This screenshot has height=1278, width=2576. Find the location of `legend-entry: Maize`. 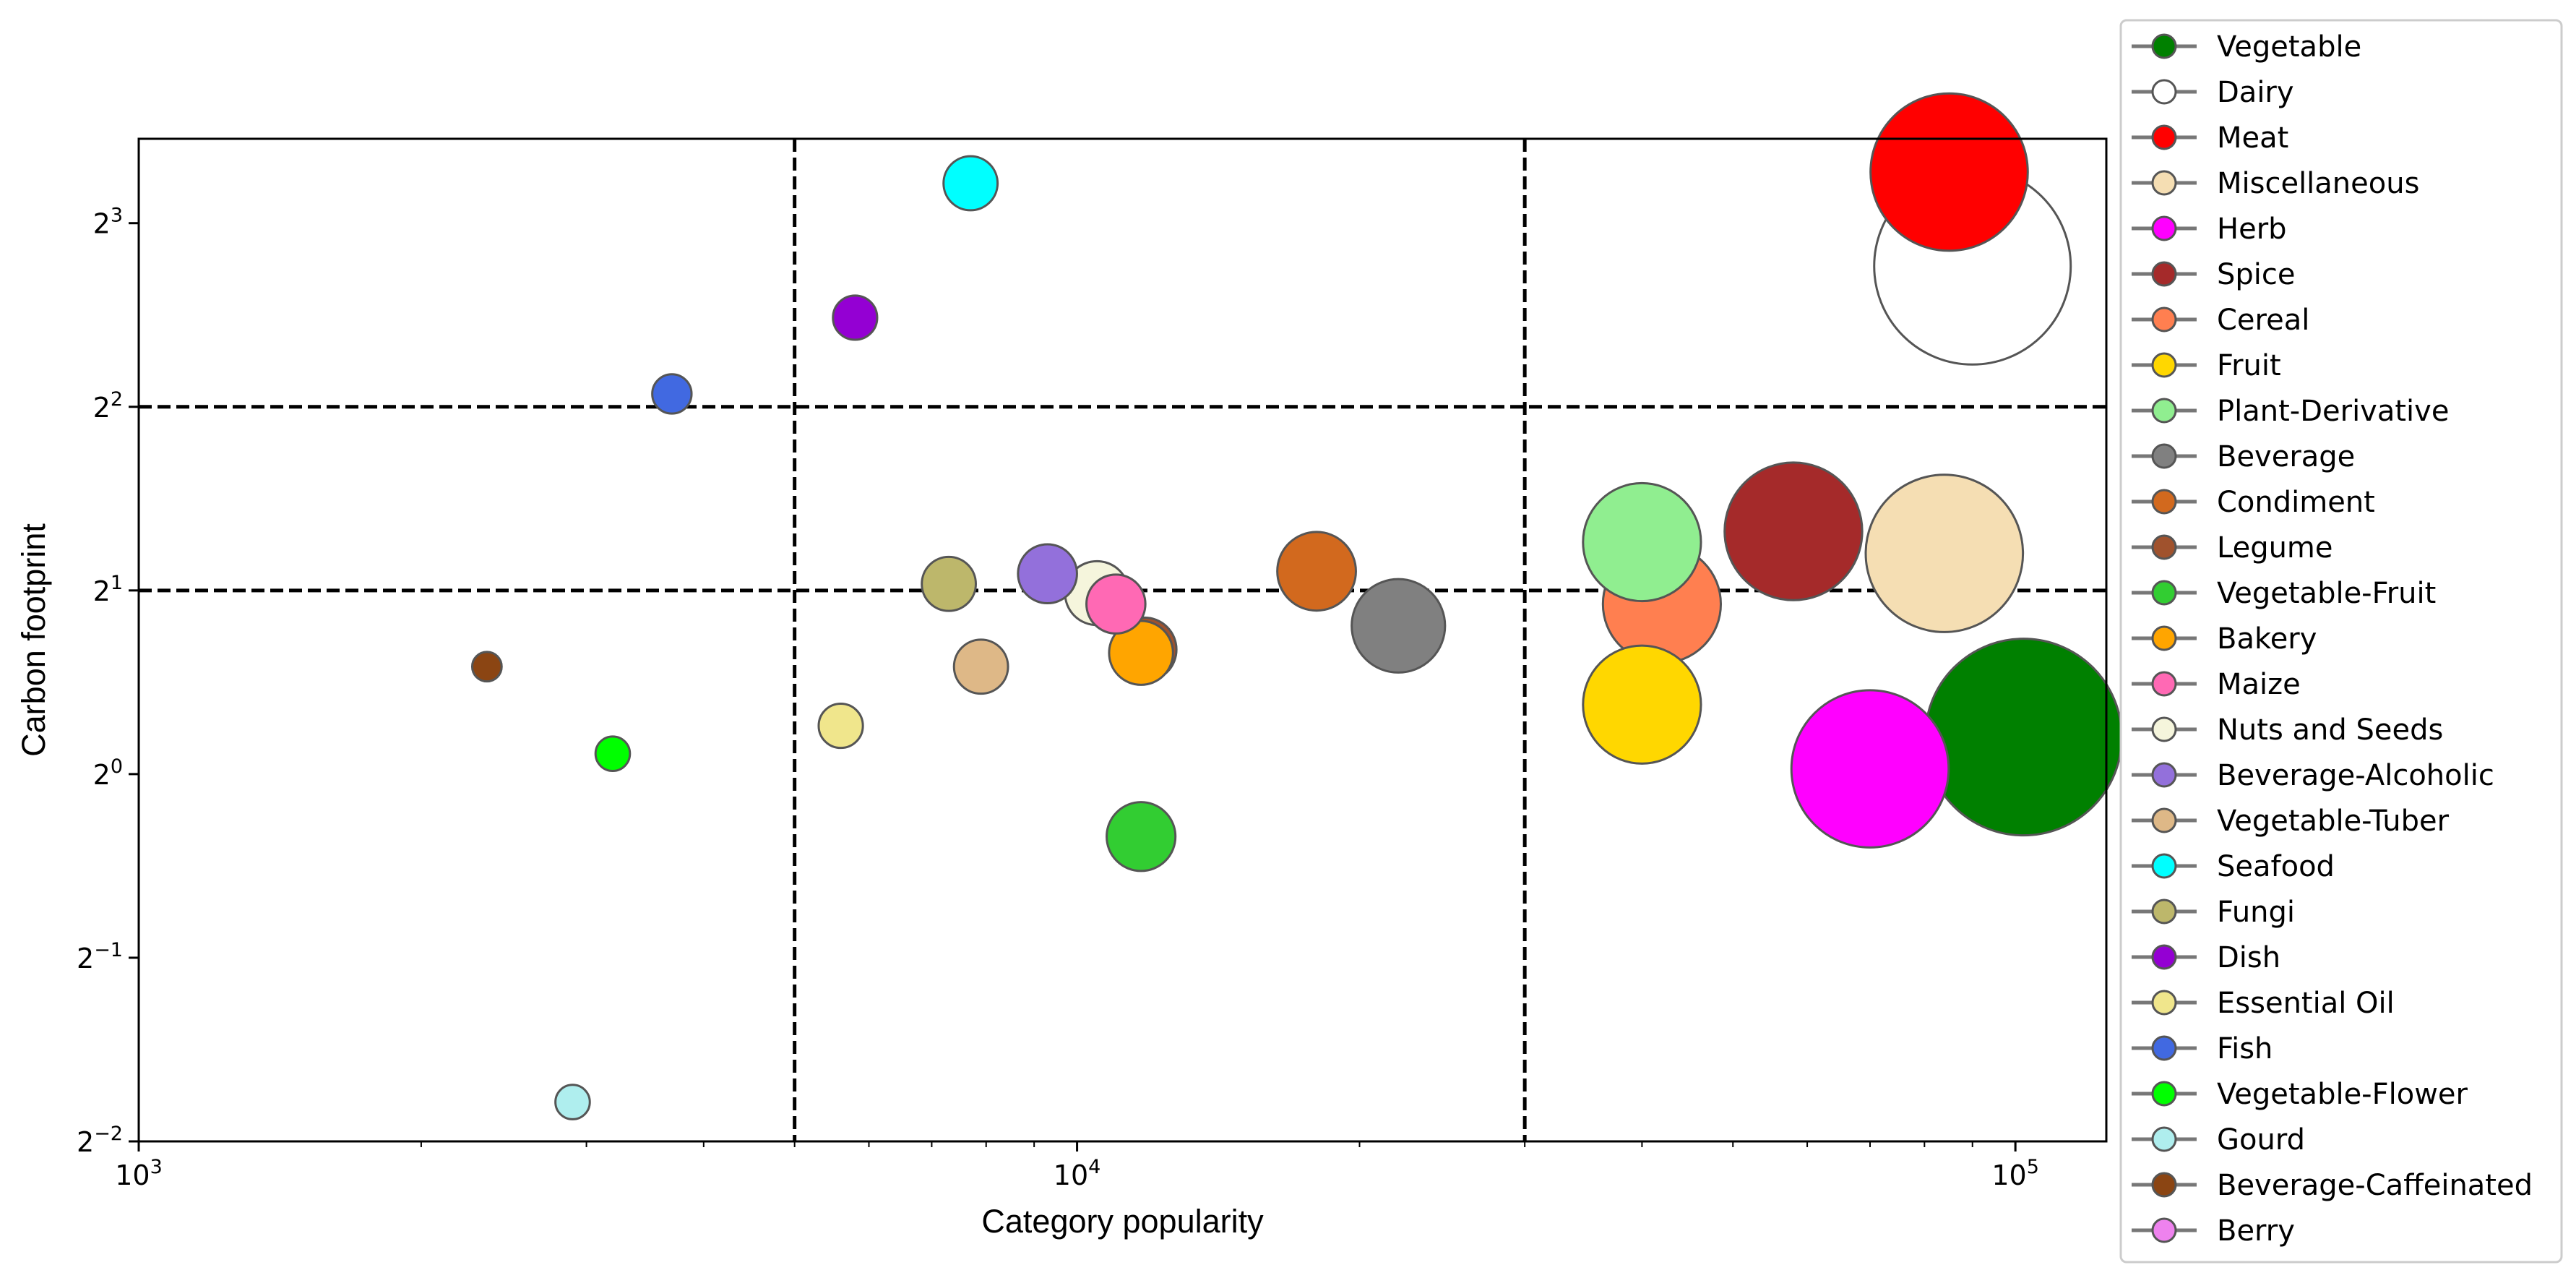

legend-entry: Maize is located at coordinates (2216, 684).